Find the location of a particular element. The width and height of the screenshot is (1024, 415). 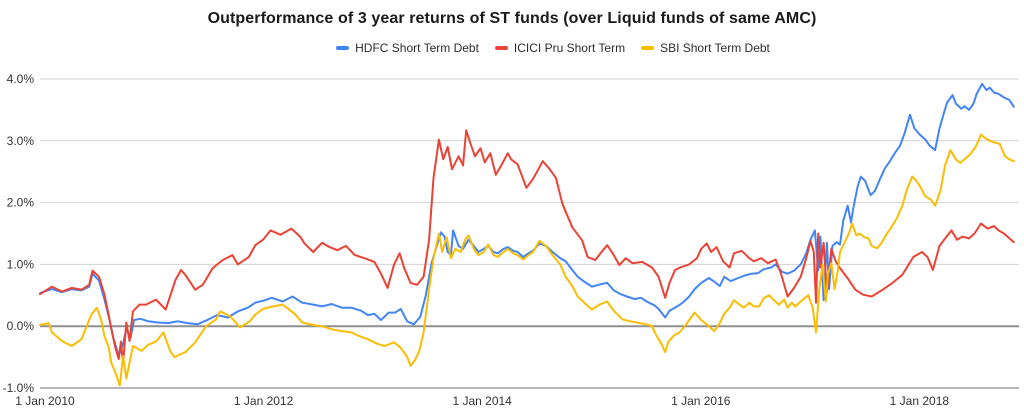

legend-item-icici: ICICI Pru Short Term is located at coordinates (560, 48).